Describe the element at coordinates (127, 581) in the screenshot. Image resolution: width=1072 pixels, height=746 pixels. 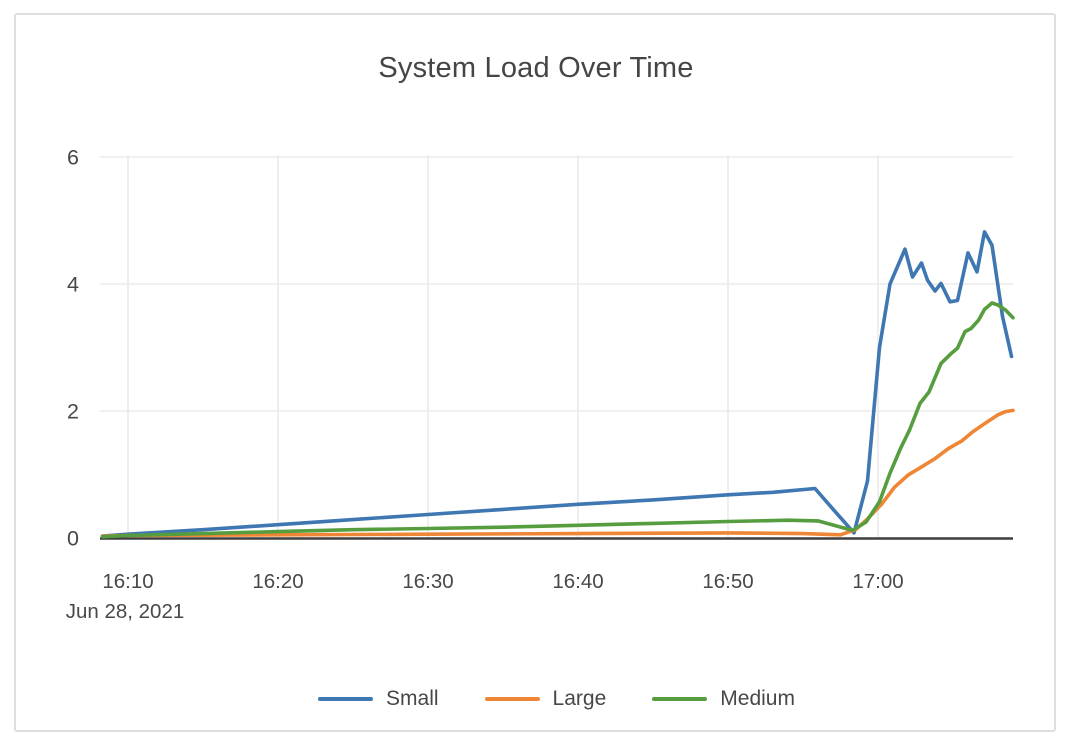
I see `x-tick-label: 16:10` at that location.